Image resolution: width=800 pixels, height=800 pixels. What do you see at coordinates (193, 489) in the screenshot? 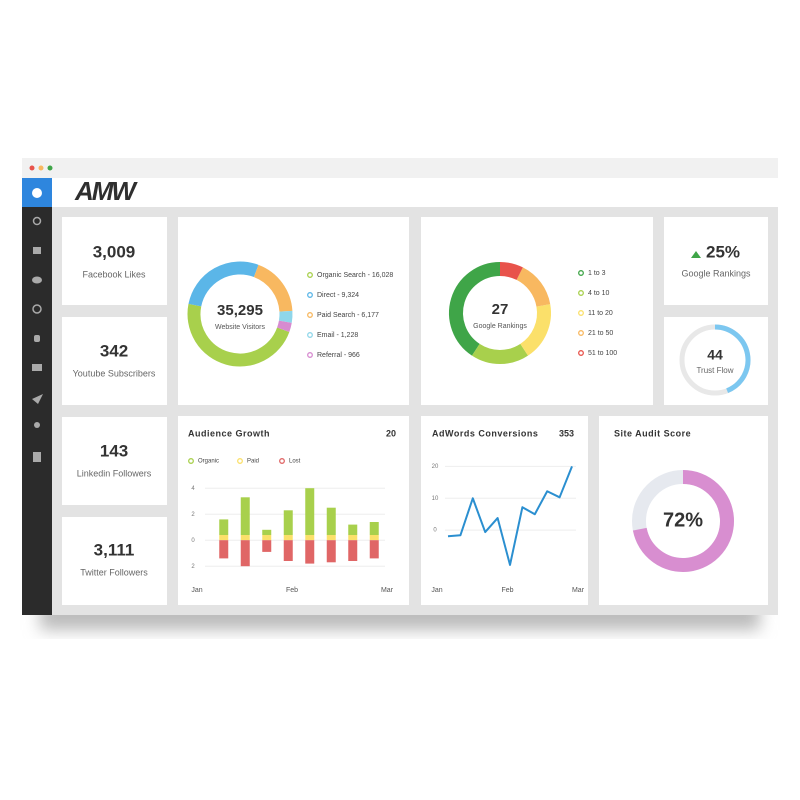
I see `y-tick-label: 4` at bounding box center [193, 489].